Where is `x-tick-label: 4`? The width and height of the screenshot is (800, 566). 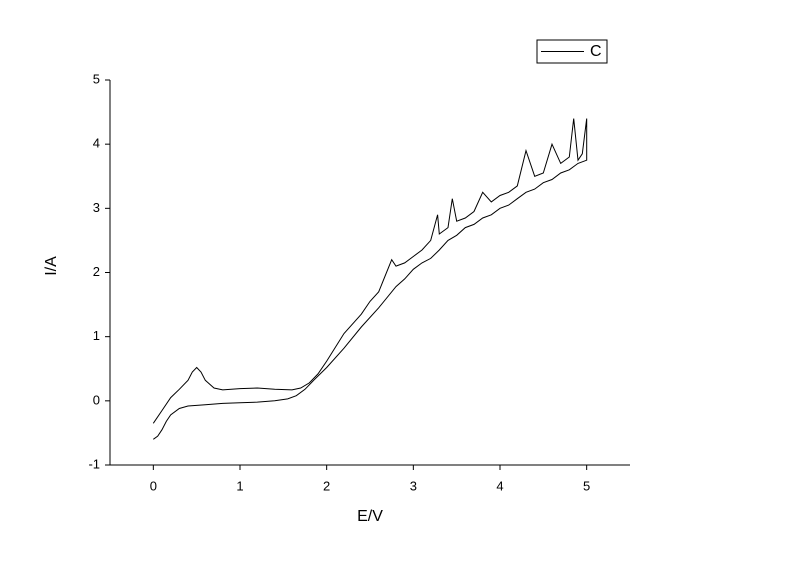
x-tick-label: 4 is located at coordinates (499, 485).